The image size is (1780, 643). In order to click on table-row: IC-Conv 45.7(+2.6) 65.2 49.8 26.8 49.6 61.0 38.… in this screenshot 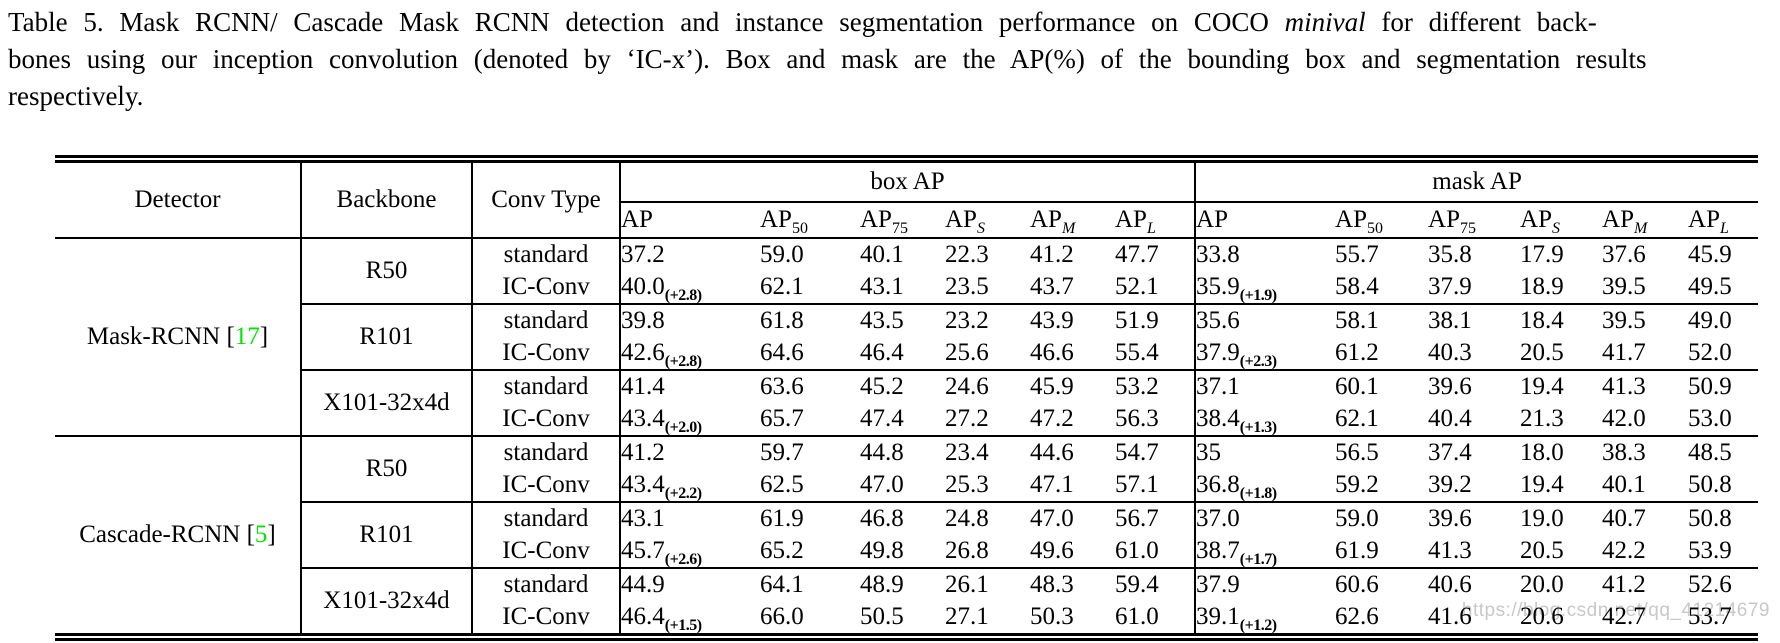, I will do `click(906, 551)`.